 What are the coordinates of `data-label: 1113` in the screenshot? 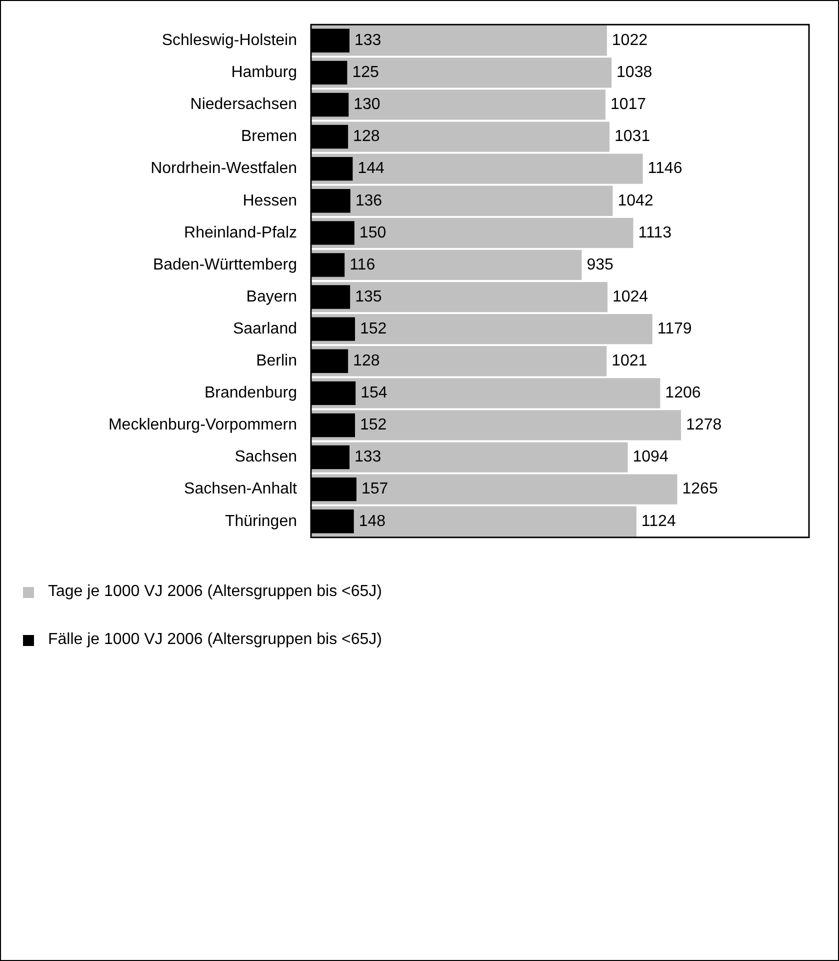 It's located at (655, 233).